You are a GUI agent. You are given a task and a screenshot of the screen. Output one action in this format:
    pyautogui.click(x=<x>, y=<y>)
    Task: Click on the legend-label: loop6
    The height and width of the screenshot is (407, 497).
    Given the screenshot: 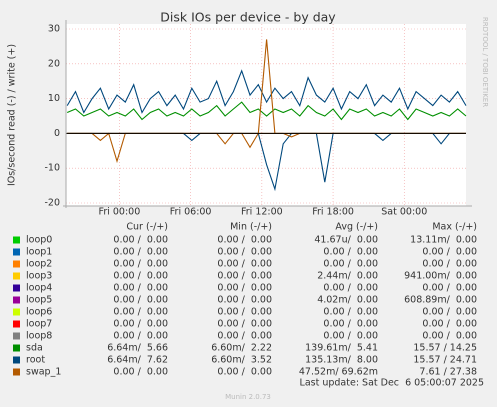 What is the action you would take?
    pyautogui.click(x=39, y=312)
    